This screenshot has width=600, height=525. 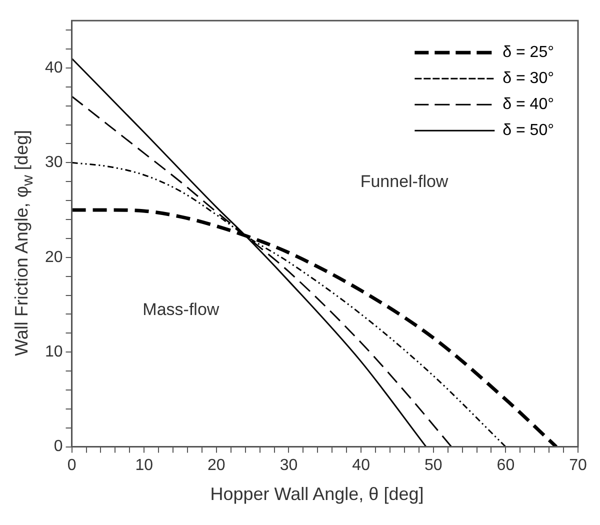 I want to click on legend-label: δ = 50°, so click(x=528, y=131).